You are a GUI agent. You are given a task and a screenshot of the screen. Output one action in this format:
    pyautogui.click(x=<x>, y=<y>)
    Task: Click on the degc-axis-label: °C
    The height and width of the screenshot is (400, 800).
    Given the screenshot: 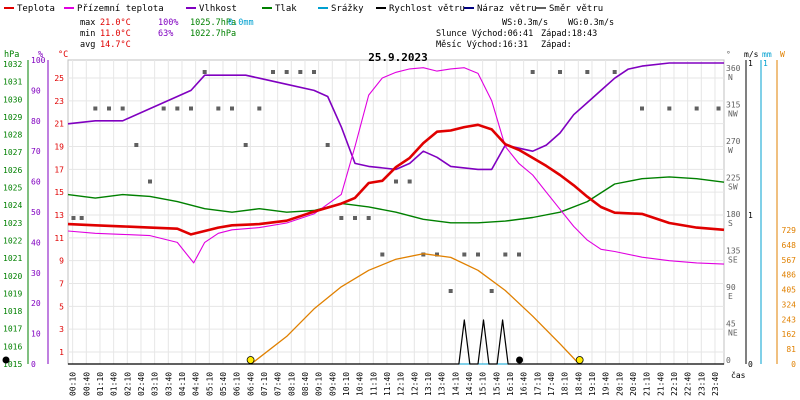 What is the action you would take?
    pyautogui.click(x=63, y=55)
    